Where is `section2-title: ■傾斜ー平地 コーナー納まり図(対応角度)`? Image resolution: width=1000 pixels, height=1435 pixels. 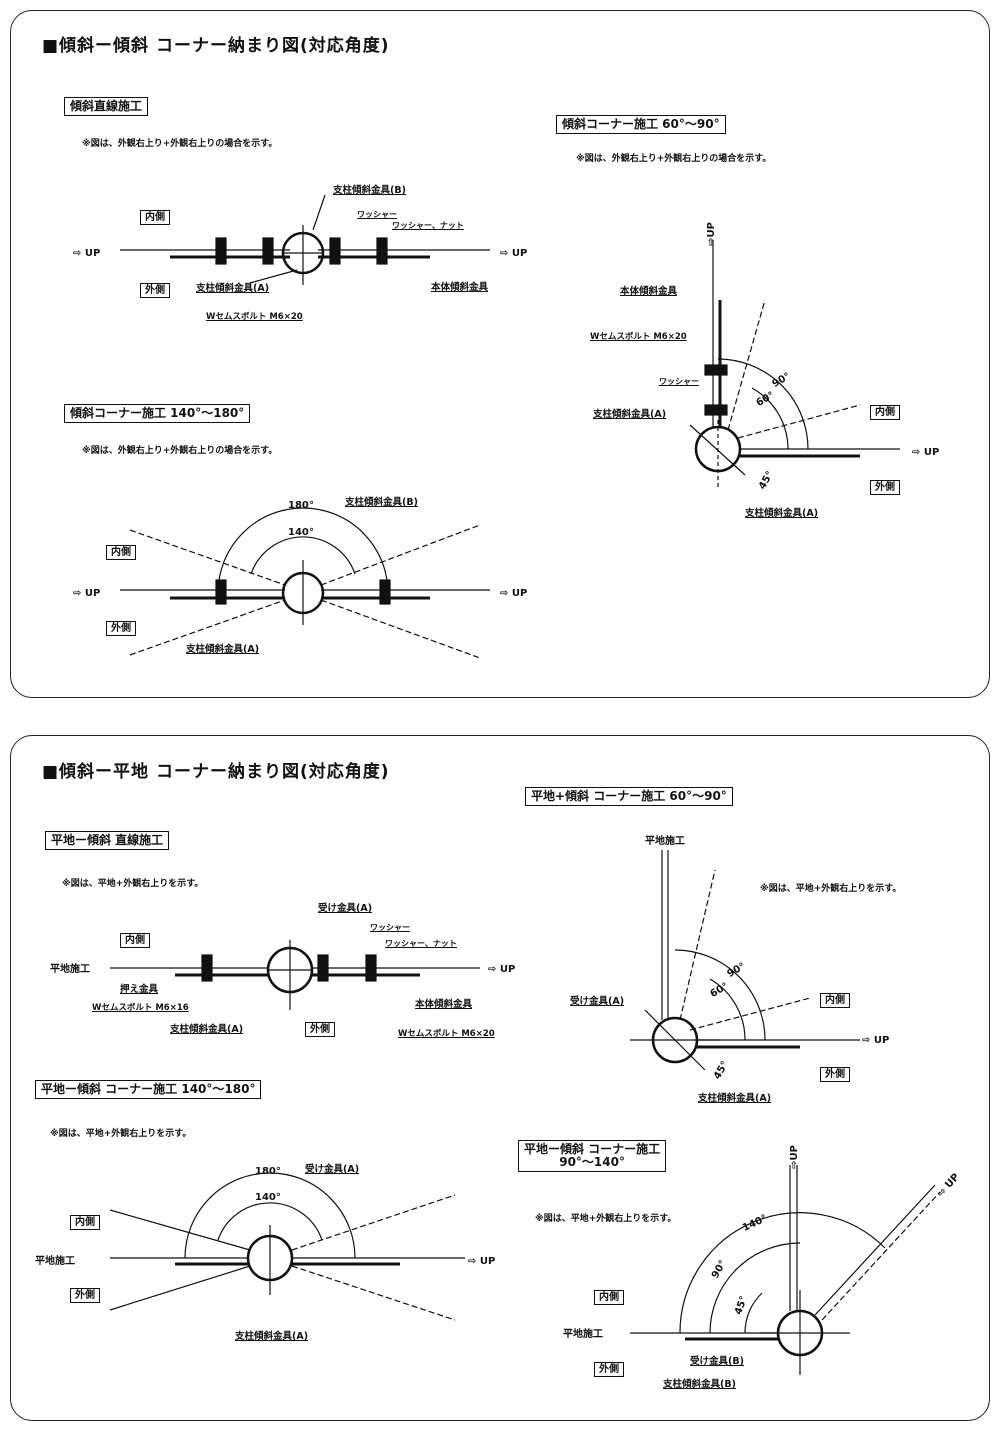
section2-title: ■傾斜ー平地 コーナー納まり図(対応角度) is located at coordinates (216, 772).